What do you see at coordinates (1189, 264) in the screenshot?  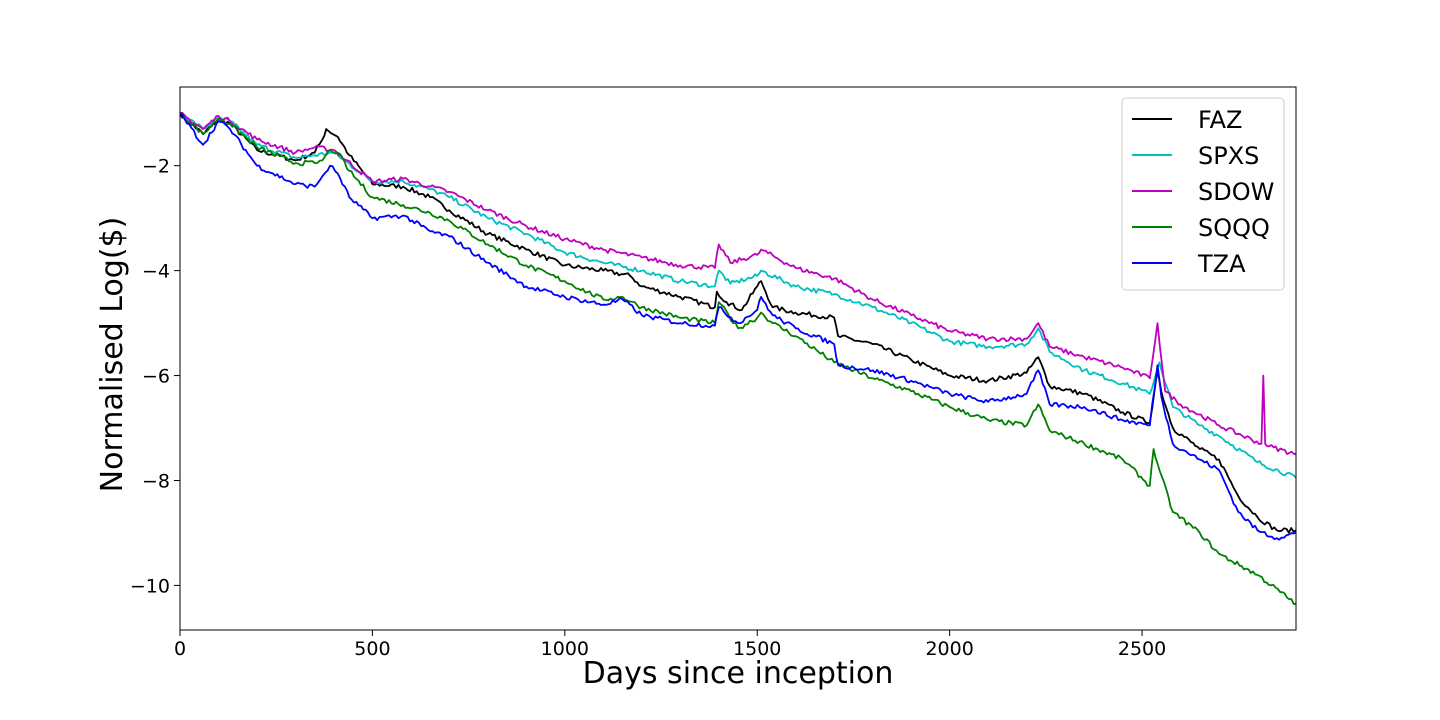 I see `legend-item-tza: TZA` at bounding box center [1189, 264].